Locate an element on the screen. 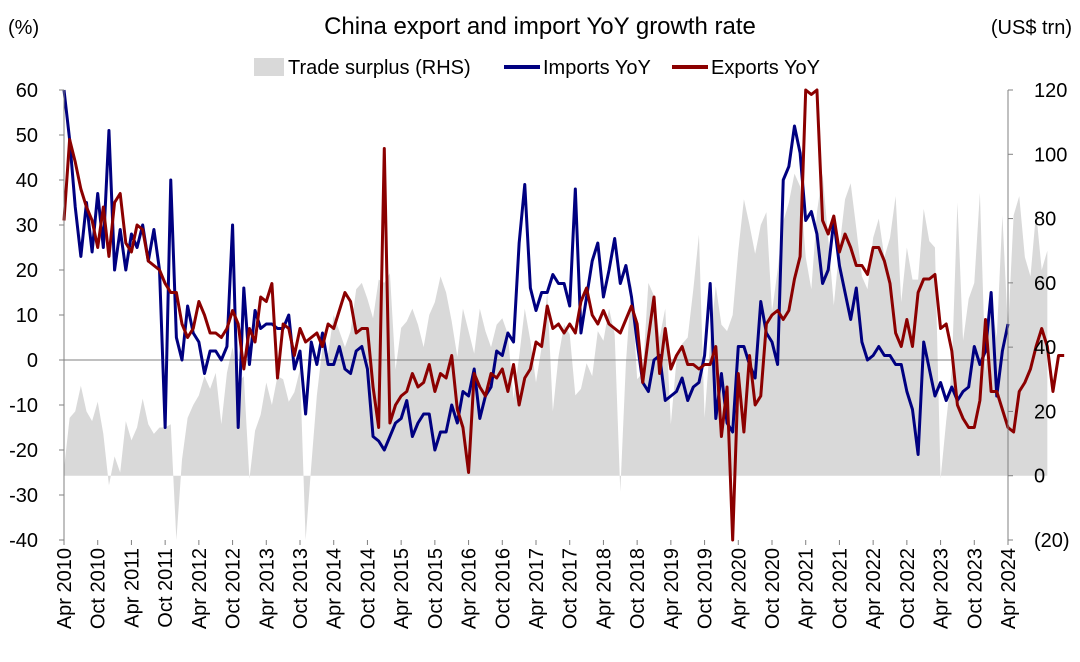  left-tick-label: 10 is located at coordinates (27, 316).